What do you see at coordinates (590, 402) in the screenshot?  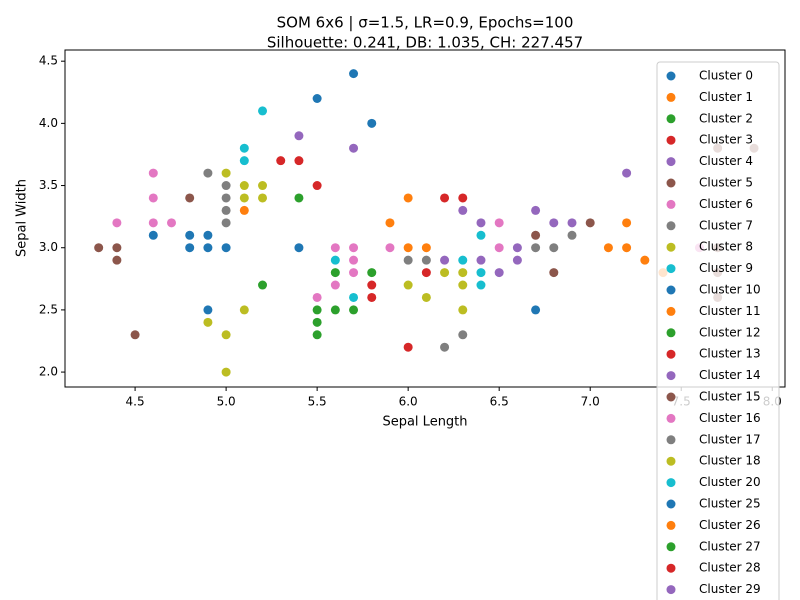 I see `x-tick-label: 7.0` at bounding box center [590, 402].